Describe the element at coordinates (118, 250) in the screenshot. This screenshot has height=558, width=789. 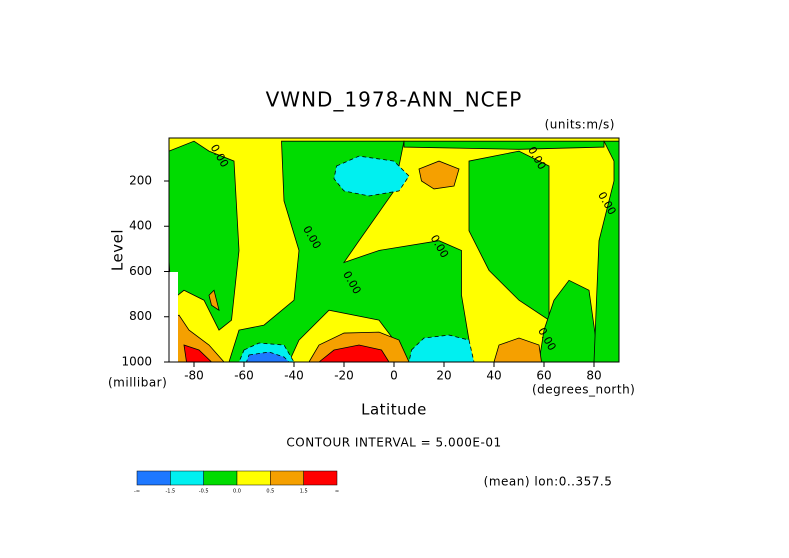
I see `y-axis-label: Level` at that location.